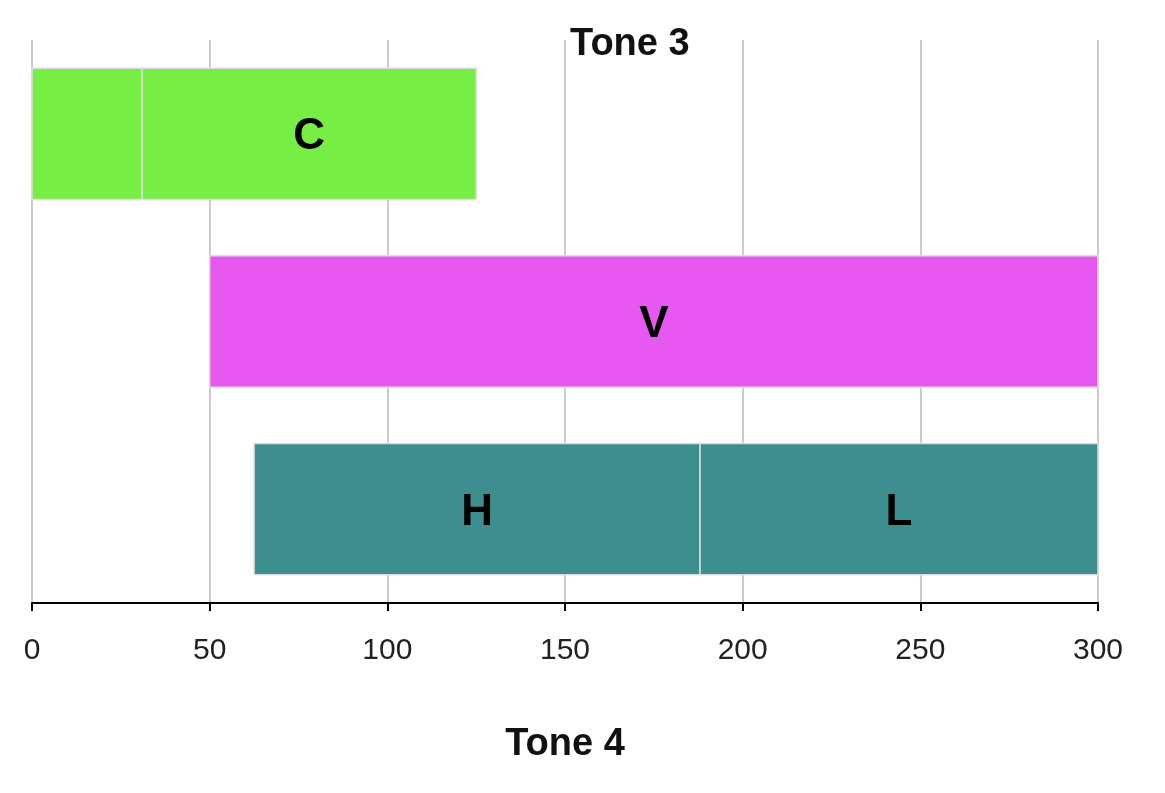 This screenshot has height=793, width=1165. Describe the element at coordinates (387, 648) in the screenshot. I see `x-tick-label: 100` at that location.